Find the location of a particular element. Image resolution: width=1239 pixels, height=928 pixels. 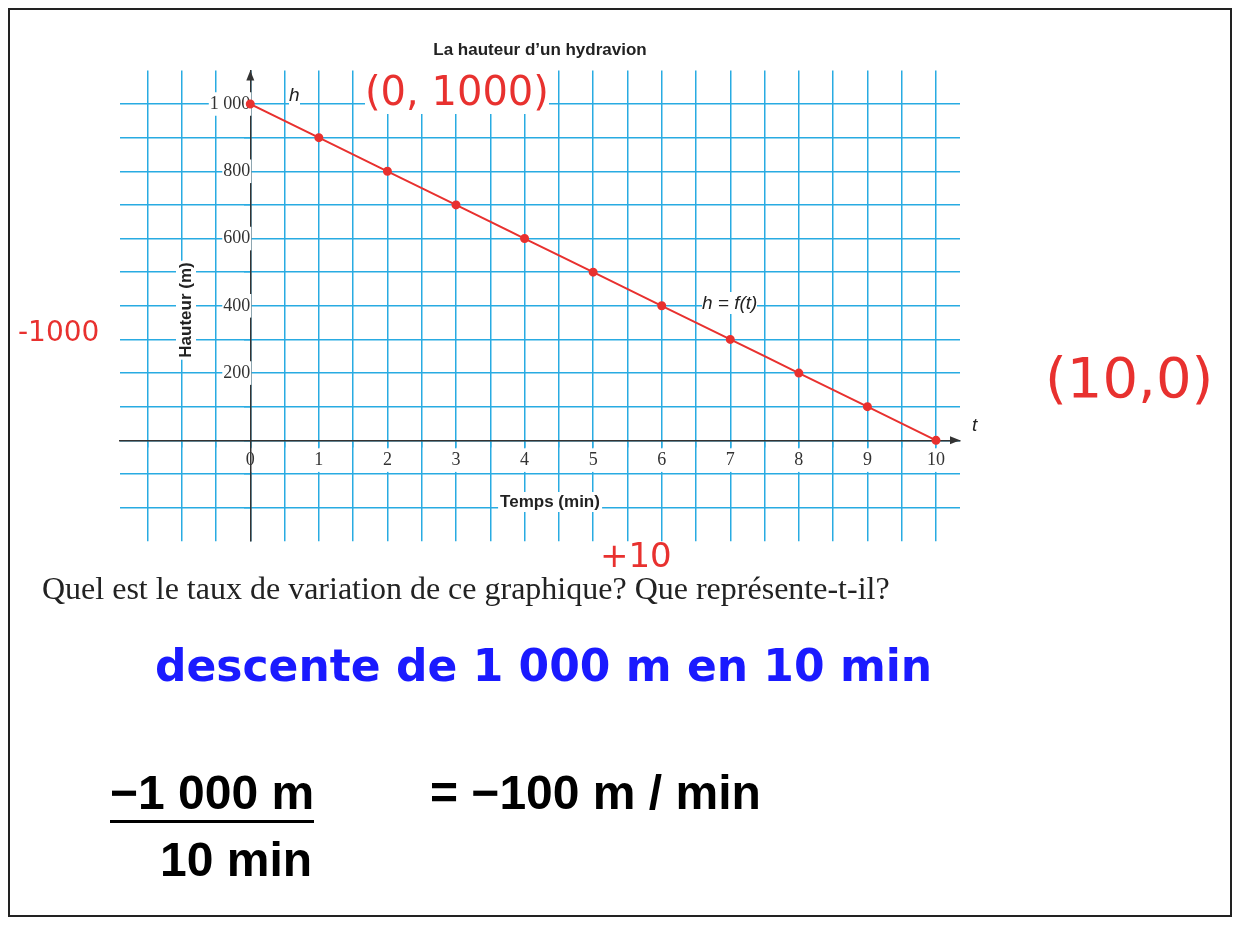

text: t is located at coordinates (975, 425).